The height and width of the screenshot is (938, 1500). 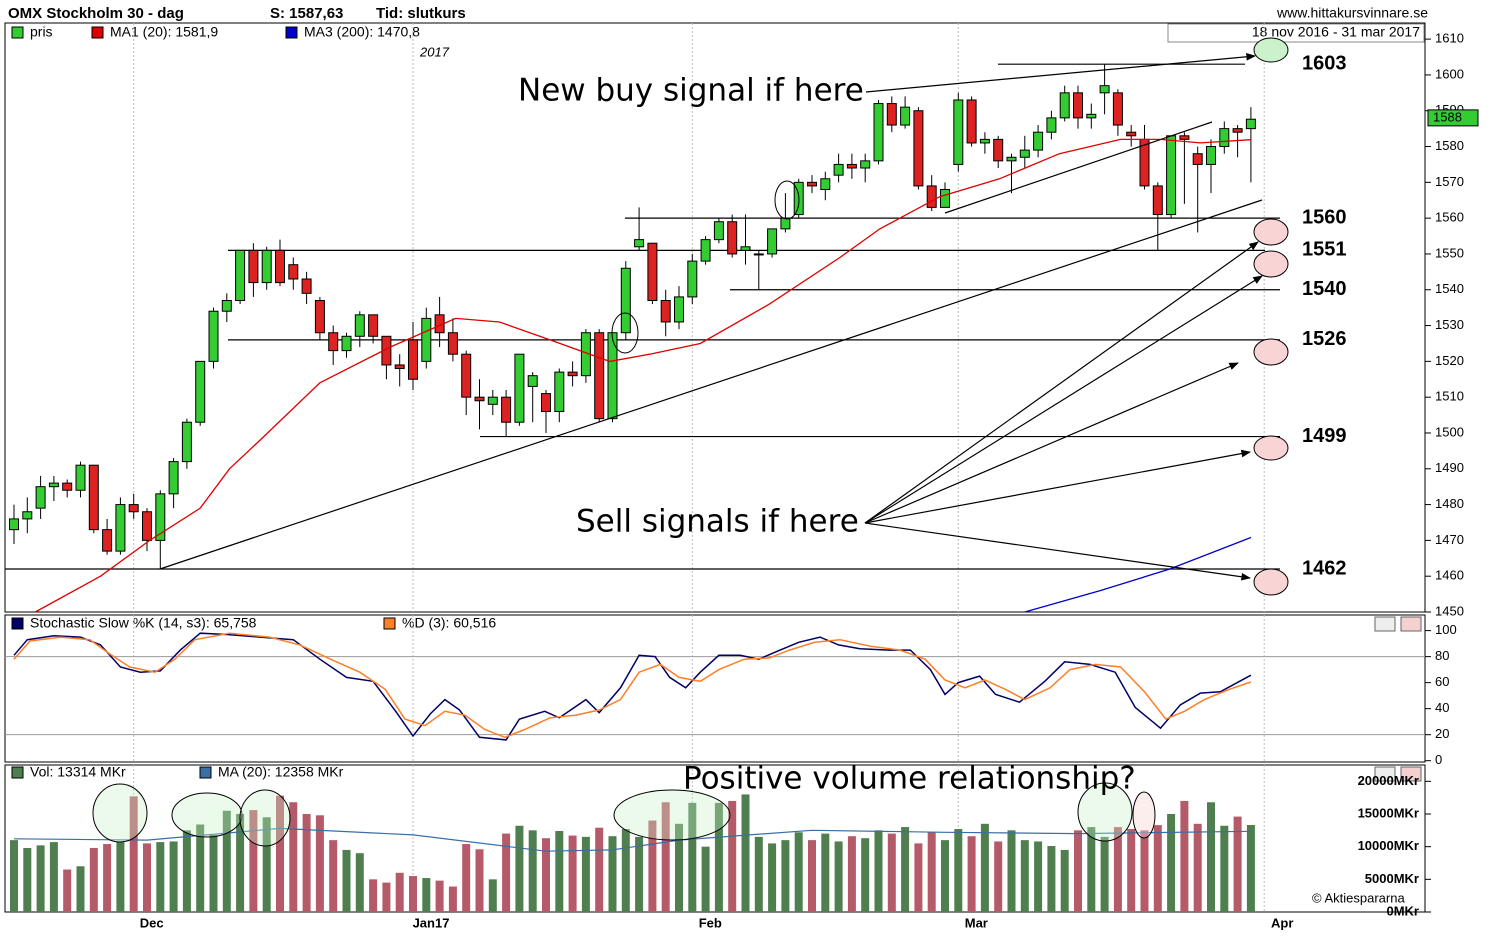 What do you see at coordinates (1324, 63) in the screenshot?
I see `level-label: 1603` at bounding box center [1324, 63].